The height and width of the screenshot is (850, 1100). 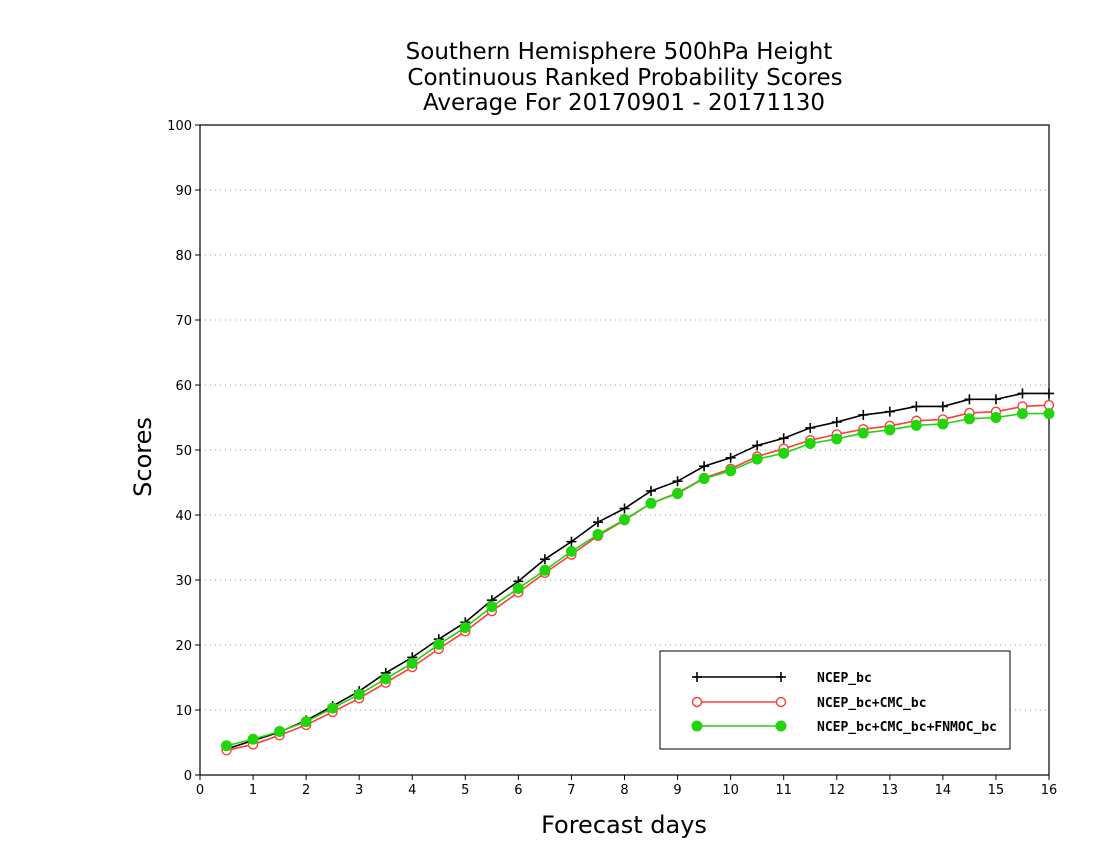 What do you see at coordinates (183, 516) in the screenshot?
I see `y-tick-label-4: 40` at bounding box center [183, 516].